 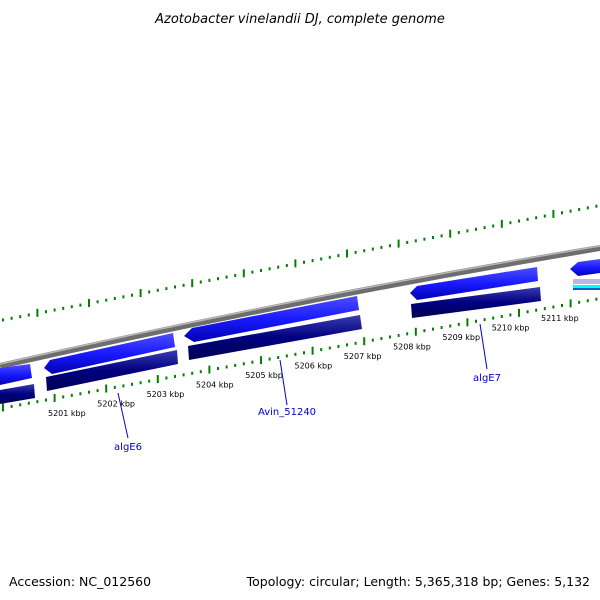 What do you see at coordinates (560, 318) in the screenshot?
I see `kbp-label: 5211 kbp` at bounding box center [560, 318].